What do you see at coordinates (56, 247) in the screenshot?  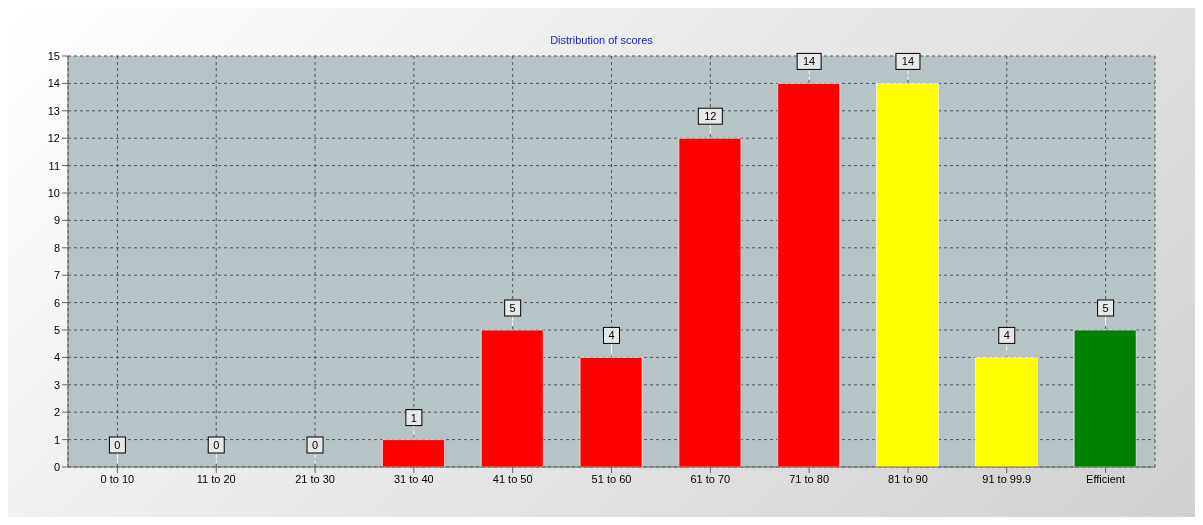 I see `y-tick-label: 8` at bounding box center [56, 247].